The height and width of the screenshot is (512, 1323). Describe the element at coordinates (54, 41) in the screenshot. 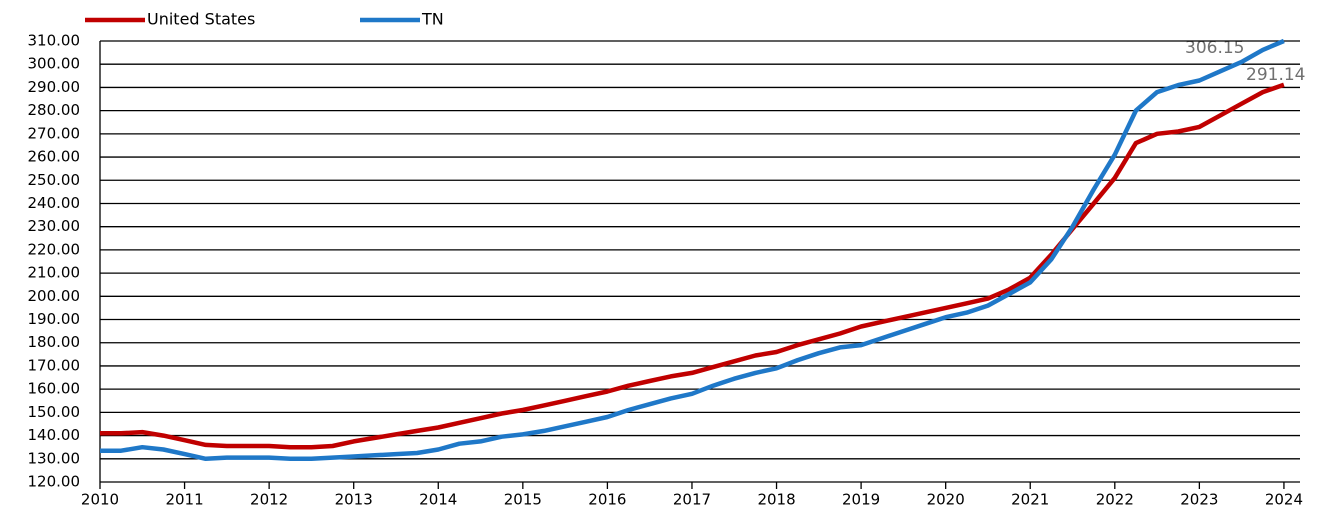

I see `y-tick-label: 310.00` at that location.